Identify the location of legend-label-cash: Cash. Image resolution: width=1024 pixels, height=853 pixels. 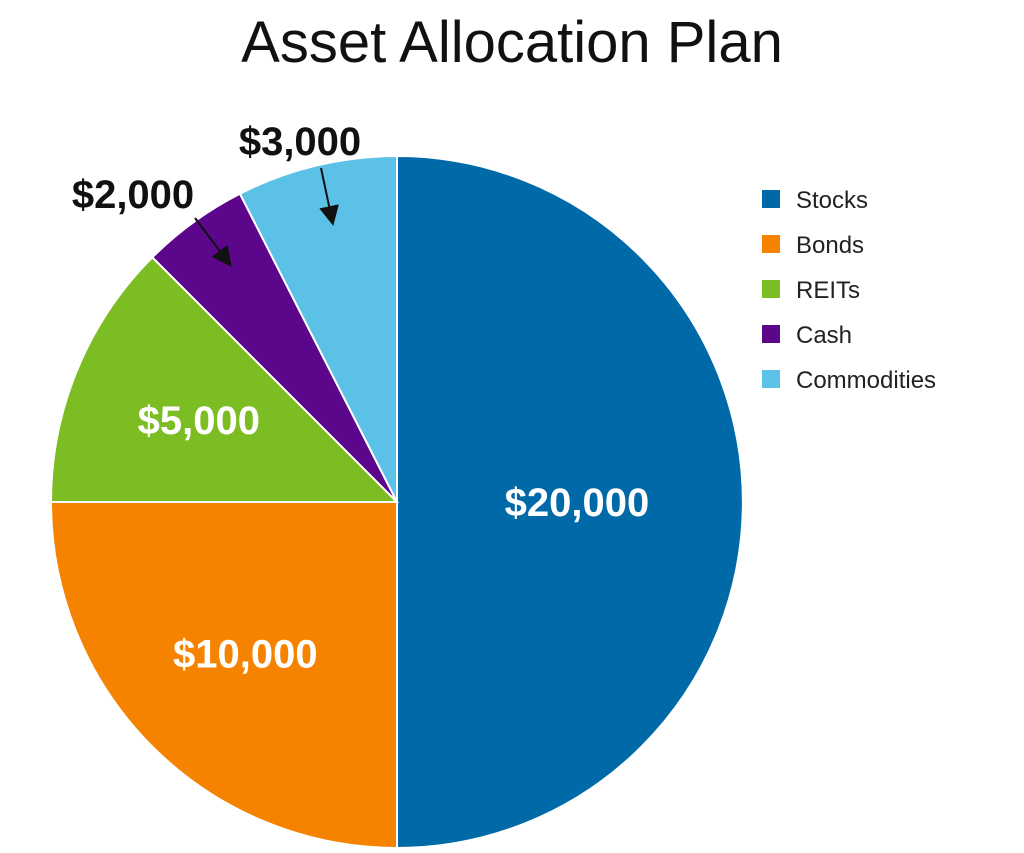
(824, 335).